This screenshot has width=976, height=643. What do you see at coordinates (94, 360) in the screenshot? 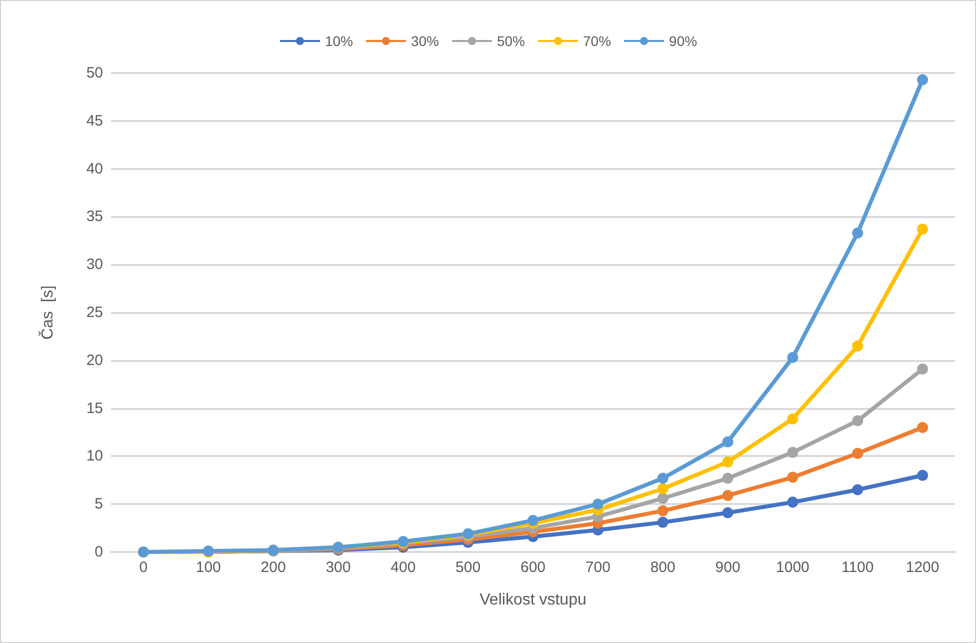
I see `y-tick-label: 20` at bounding box center [94, 360].